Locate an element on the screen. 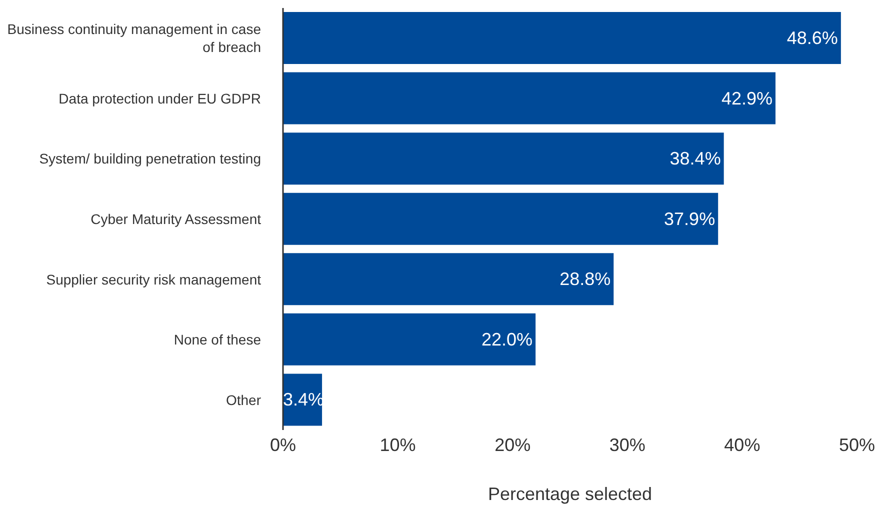 This screenshot has width=879, height=508. y-tick-label: Cyber Maturity Assessment is located at coordinates (176, 219).